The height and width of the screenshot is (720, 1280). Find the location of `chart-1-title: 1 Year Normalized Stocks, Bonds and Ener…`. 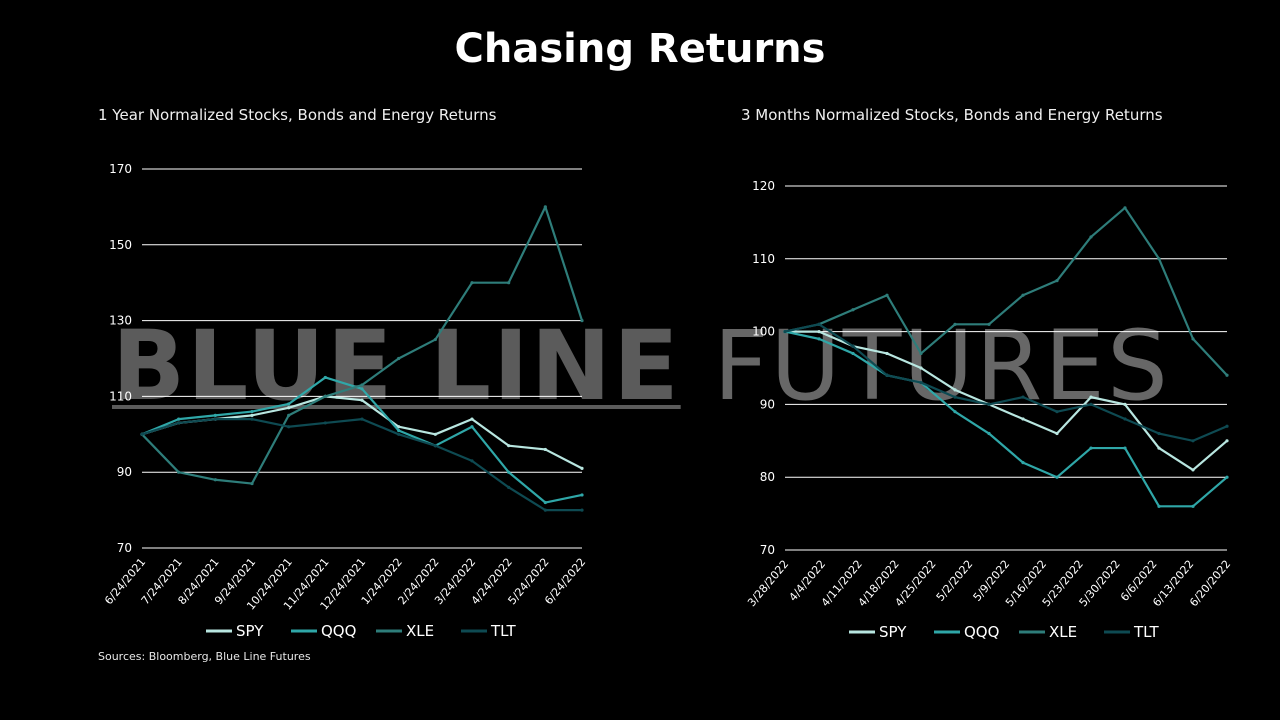

chart-1-title: 1 Year Normalized Stocks, Bonds and Ener… is located at coordinates (297, 115).